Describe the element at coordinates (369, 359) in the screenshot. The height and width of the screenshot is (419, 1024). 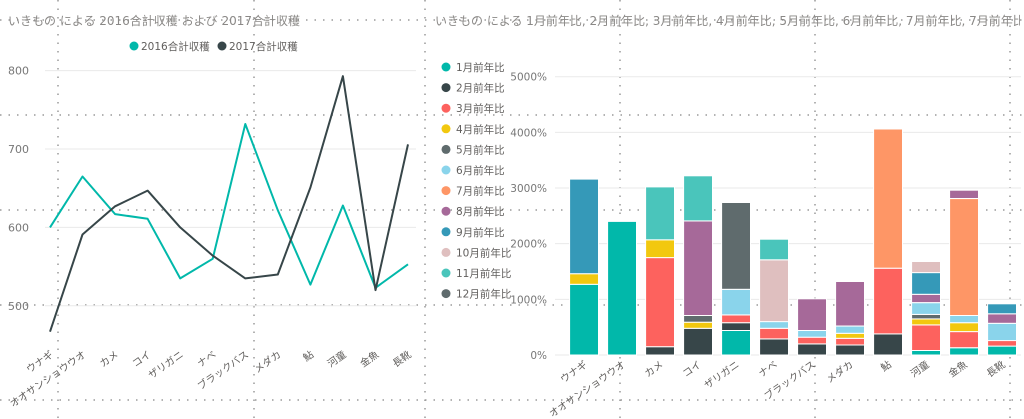
I see `x-tick-label: 金魚` at that location.